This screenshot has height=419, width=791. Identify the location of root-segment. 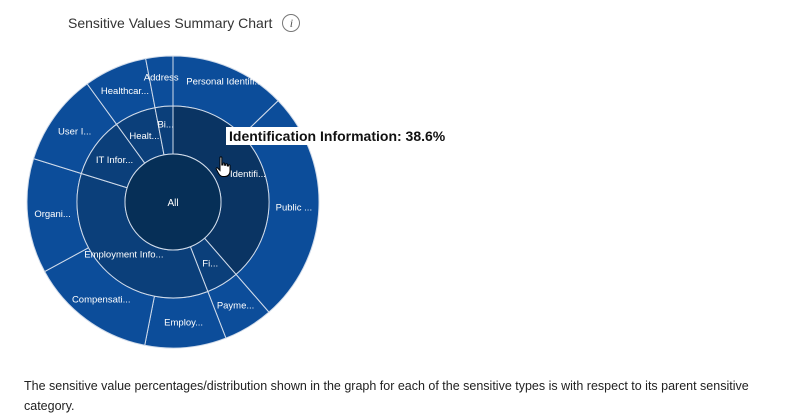
(173, 202).